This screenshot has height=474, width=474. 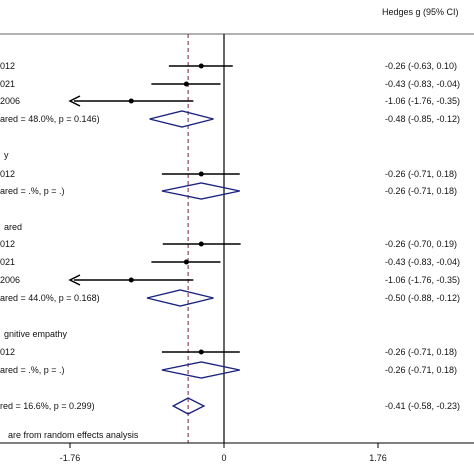 What do you see at coordinates (188, 406) in the screenshot?
I see `overall-diamond` at bounding box center [188, 406].